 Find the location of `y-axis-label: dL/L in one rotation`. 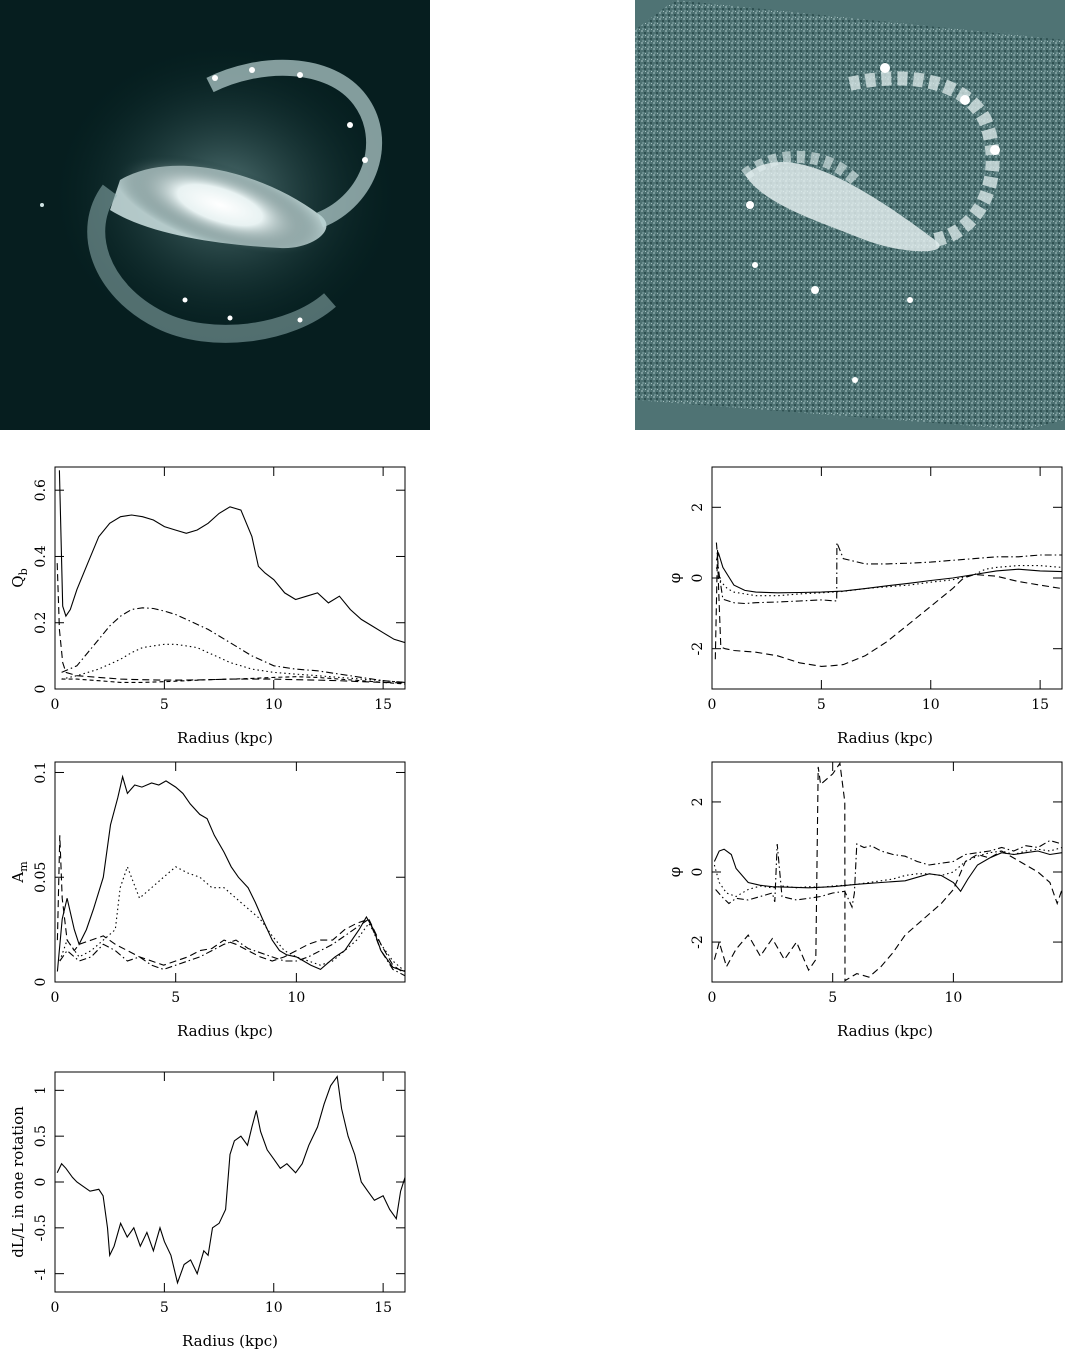

y-axis-label: dL/L in one rotation is located at coordinates (18, 1182).